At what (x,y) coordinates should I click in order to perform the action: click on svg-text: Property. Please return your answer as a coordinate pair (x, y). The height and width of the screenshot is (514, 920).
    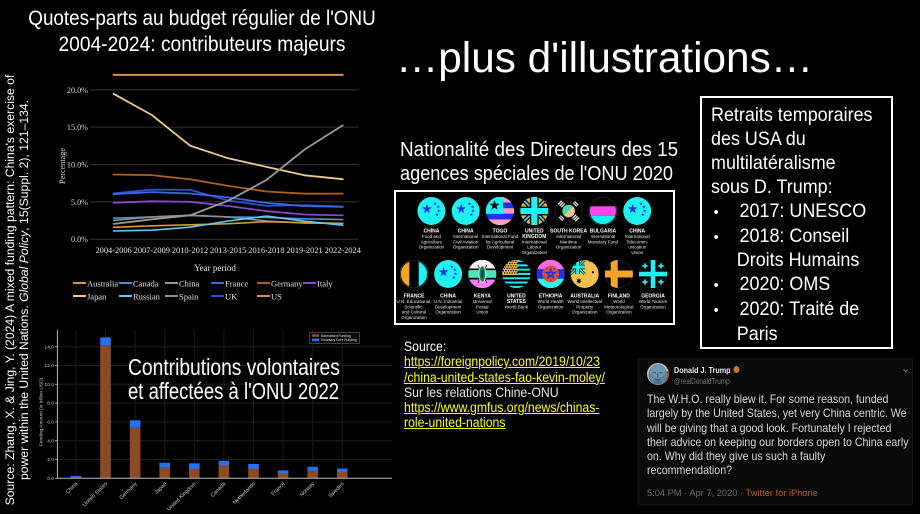
    Looking at the image, I should click on (585, 306).